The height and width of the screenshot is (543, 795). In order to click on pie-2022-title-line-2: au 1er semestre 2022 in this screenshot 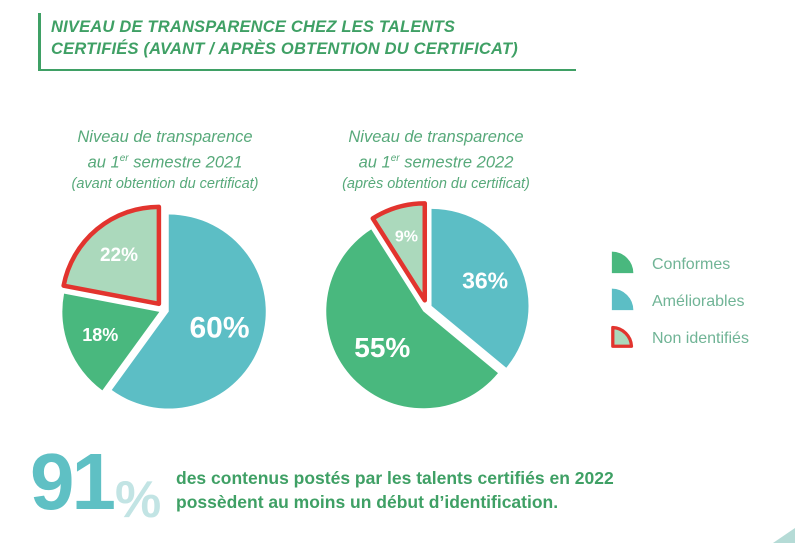, I will do `click(436, 162)`.